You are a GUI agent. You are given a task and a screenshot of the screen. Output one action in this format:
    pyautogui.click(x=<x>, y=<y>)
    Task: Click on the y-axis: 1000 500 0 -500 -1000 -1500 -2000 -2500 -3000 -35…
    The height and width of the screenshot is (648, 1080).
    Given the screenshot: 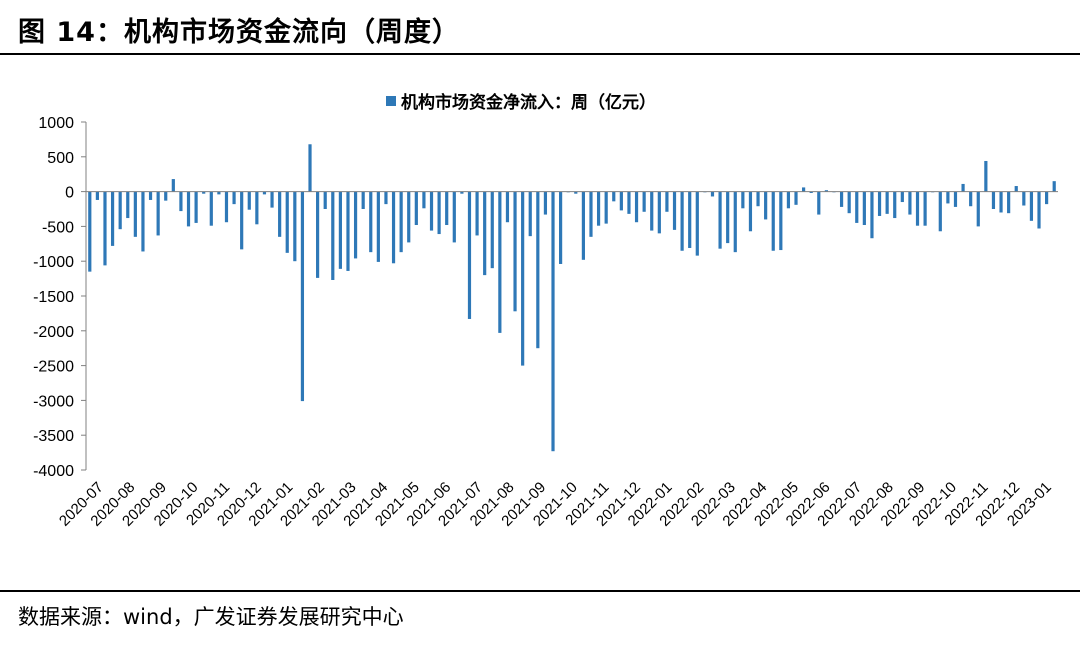 What is the action you would take?
    pyautogui.click(x=60, y=297)
    